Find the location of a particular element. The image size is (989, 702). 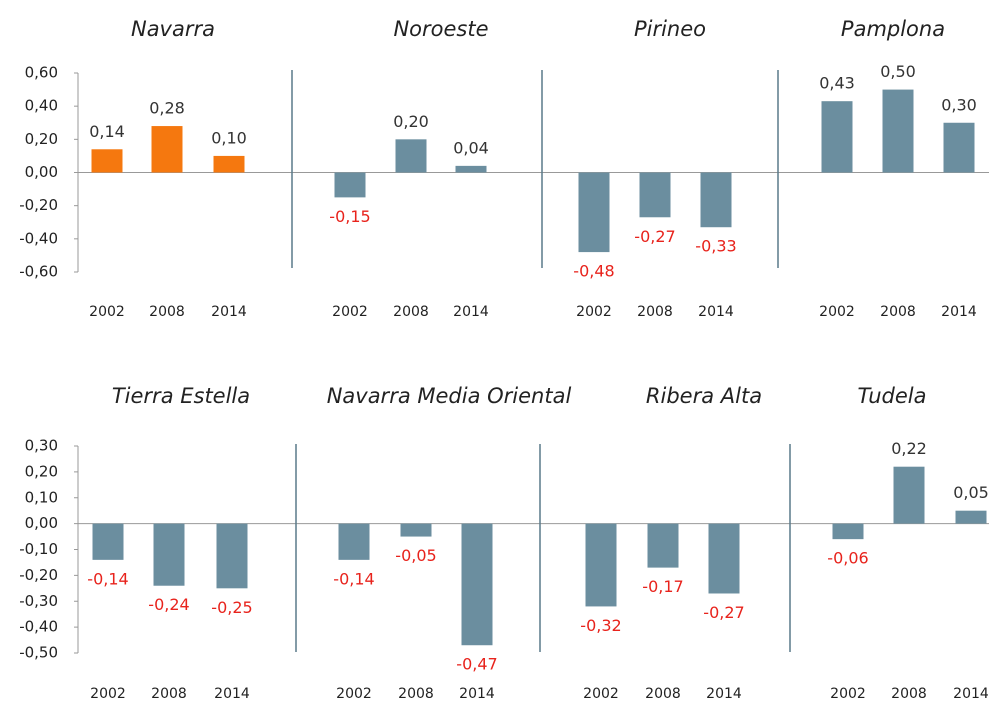

panel-title: Ribera Alta is located at coordinates (704, 396).